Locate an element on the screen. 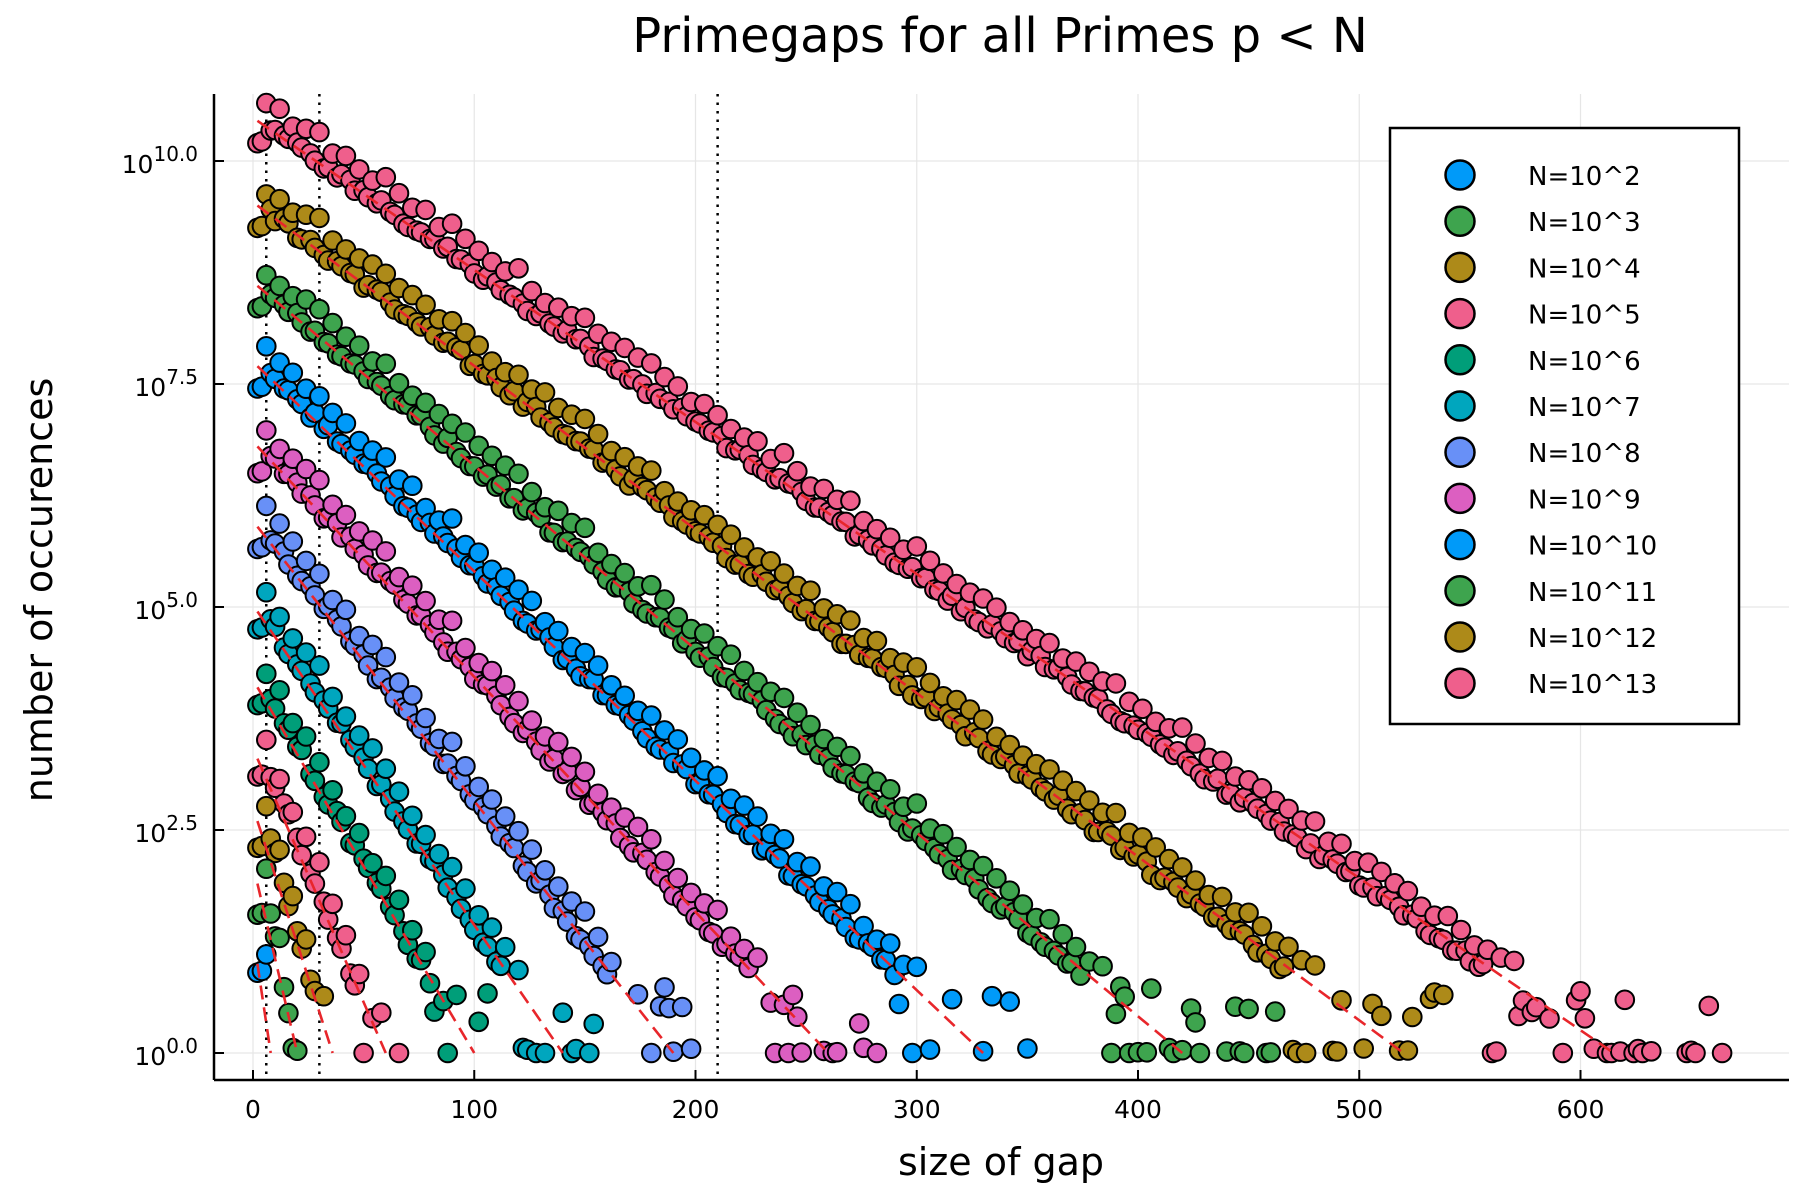 The height and width of the screenshot is (1200, 1800). x-tick-label: 400 is located at coordinates (1138, 1109).